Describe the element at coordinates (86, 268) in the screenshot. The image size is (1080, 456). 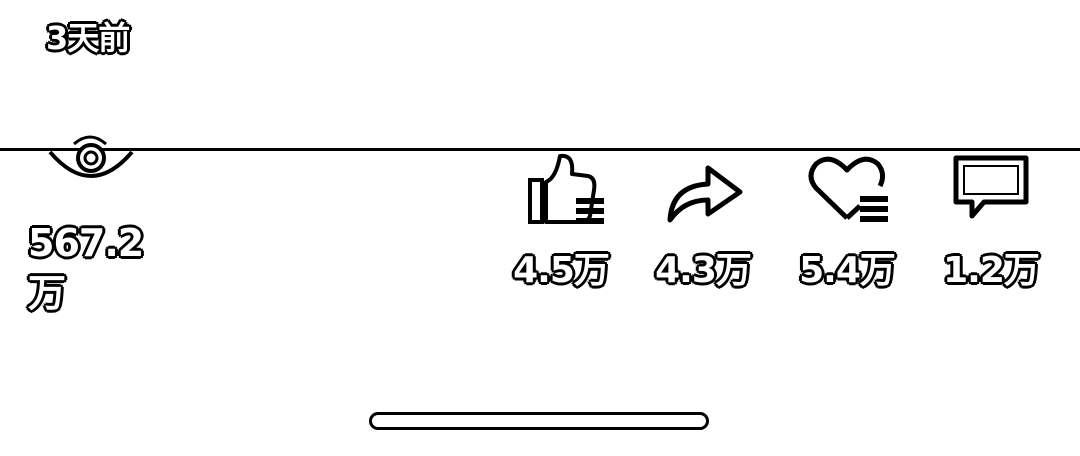
I see `views-count: 567.2万` at that location.